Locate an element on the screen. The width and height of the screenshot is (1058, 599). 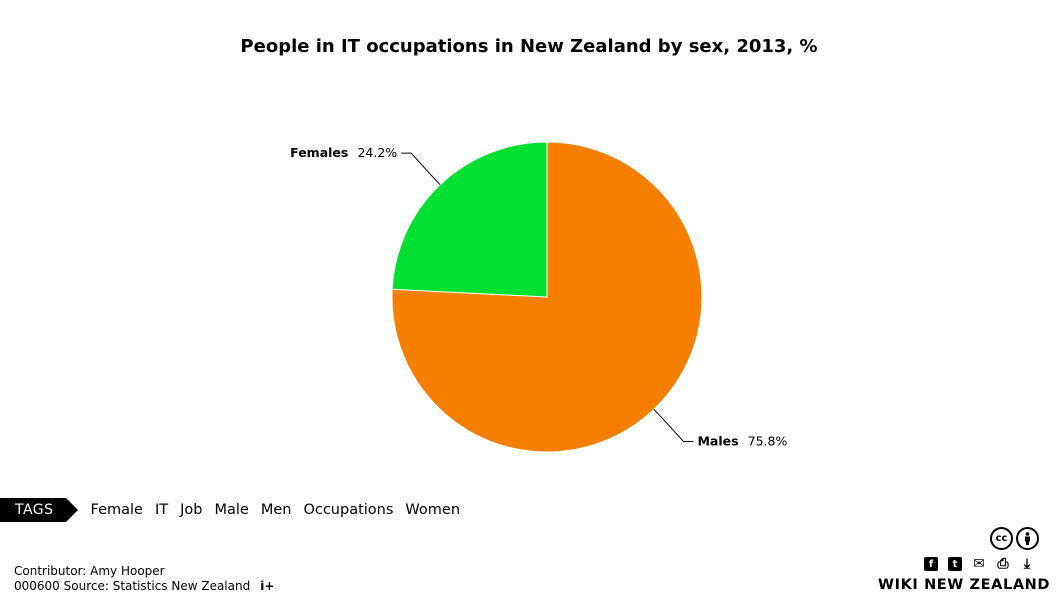
facebook-icon: f is located at coordinates (931, 564).